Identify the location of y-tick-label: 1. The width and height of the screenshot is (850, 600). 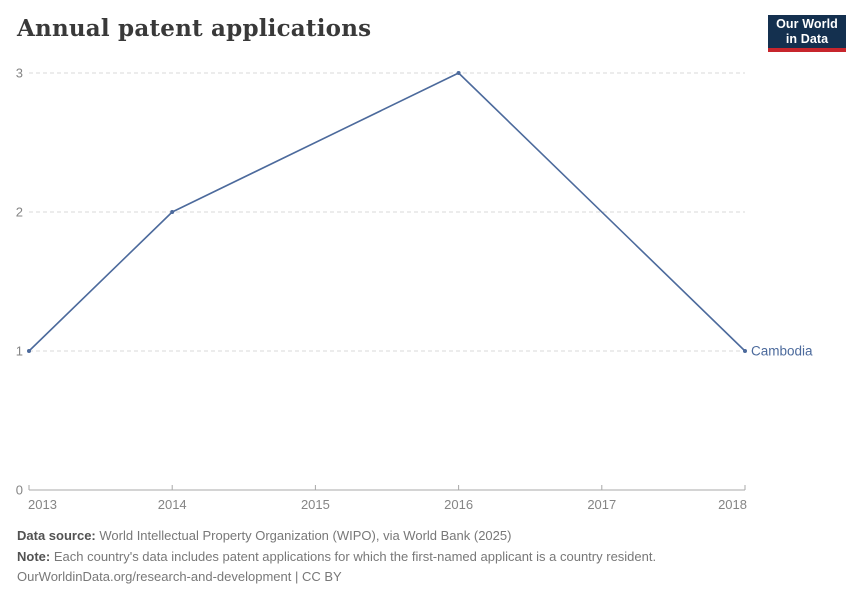
(19, 351).